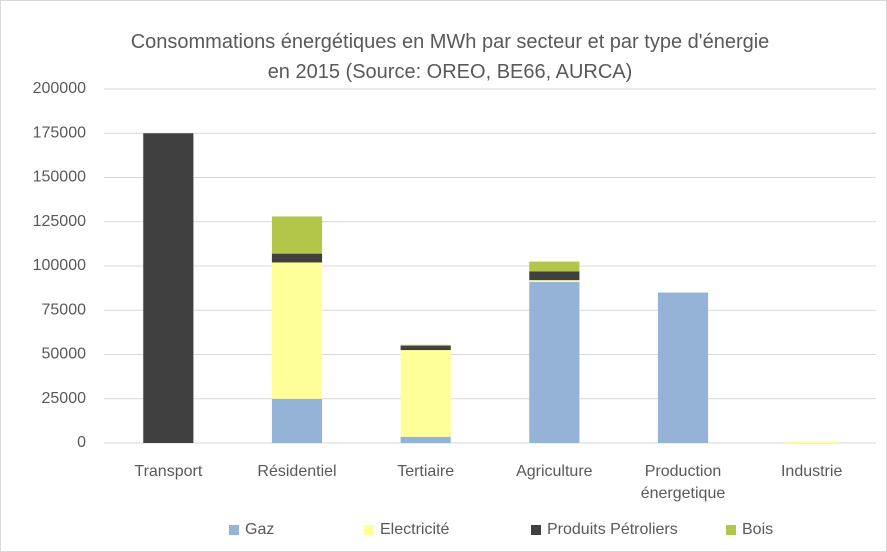 This screenshot has width=887, height=552. Describe the element at coordinates (59, 88) in the screenshot. I see `y-tick-label: 200000` at that location.